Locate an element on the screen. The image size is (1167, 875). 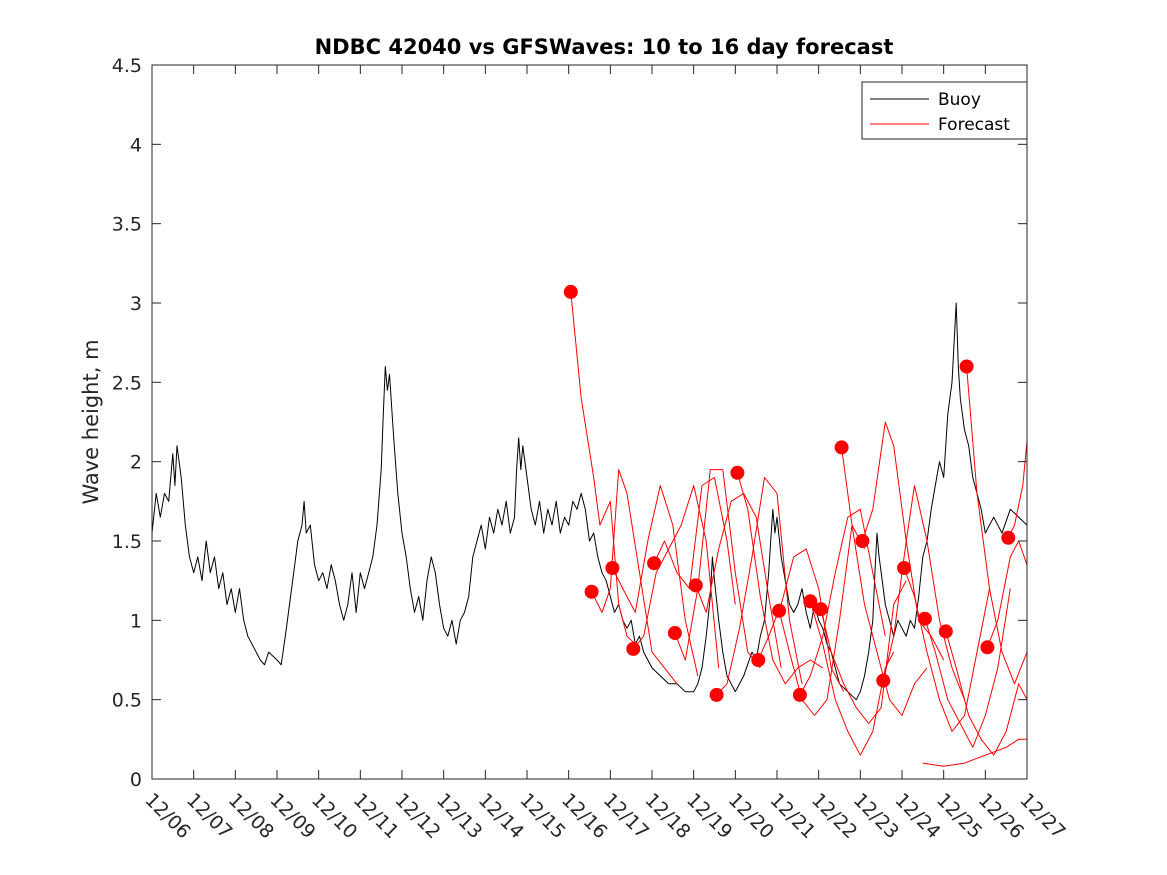
y-tick-label: 0.5 is located at coordinates (127, 701).